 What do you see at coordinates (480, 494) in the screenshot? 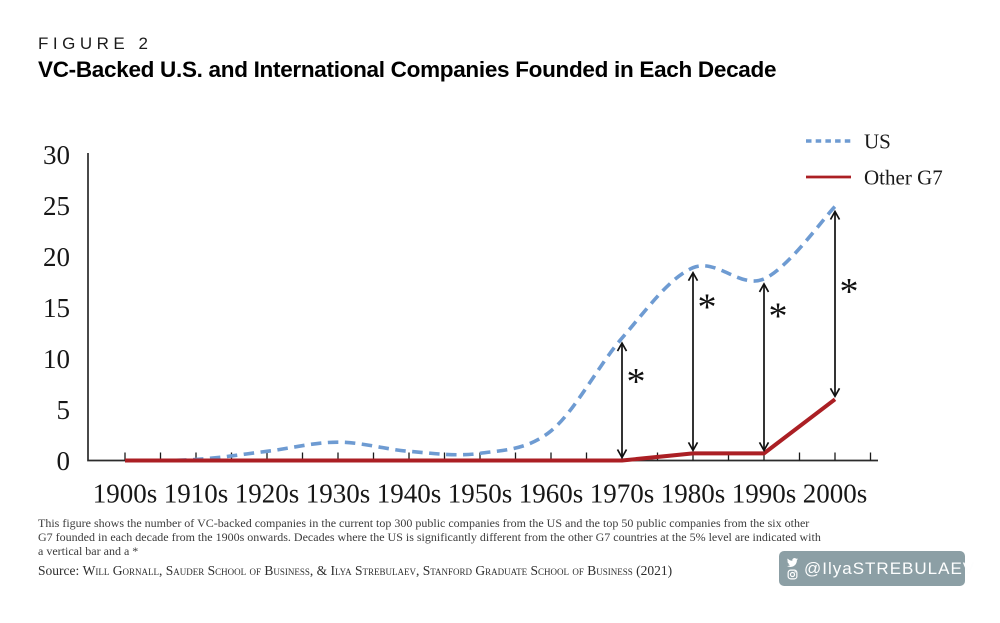
I see `x-axis-label: 1950s` at bounding box center [480, 494].